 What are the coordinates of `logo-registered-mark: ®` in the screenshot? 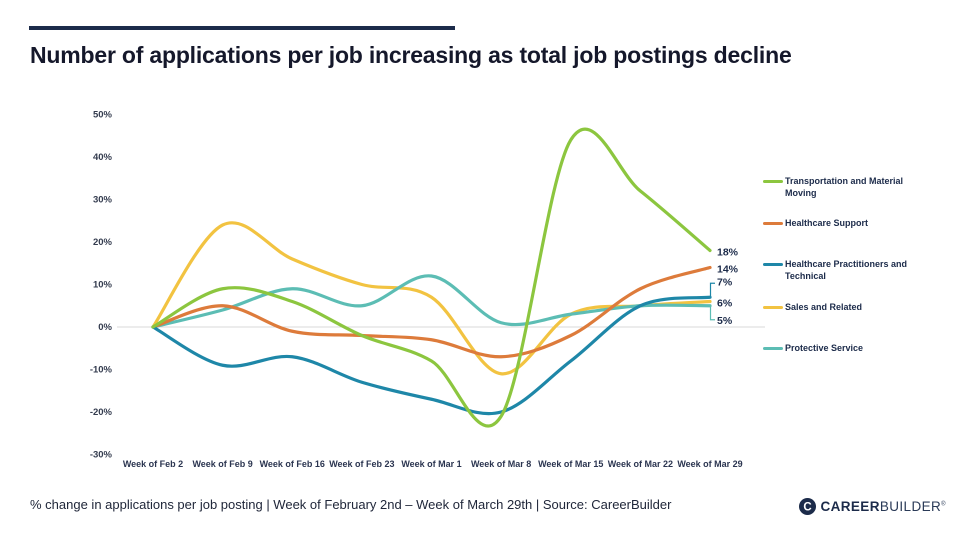 It's located at (943, 504).